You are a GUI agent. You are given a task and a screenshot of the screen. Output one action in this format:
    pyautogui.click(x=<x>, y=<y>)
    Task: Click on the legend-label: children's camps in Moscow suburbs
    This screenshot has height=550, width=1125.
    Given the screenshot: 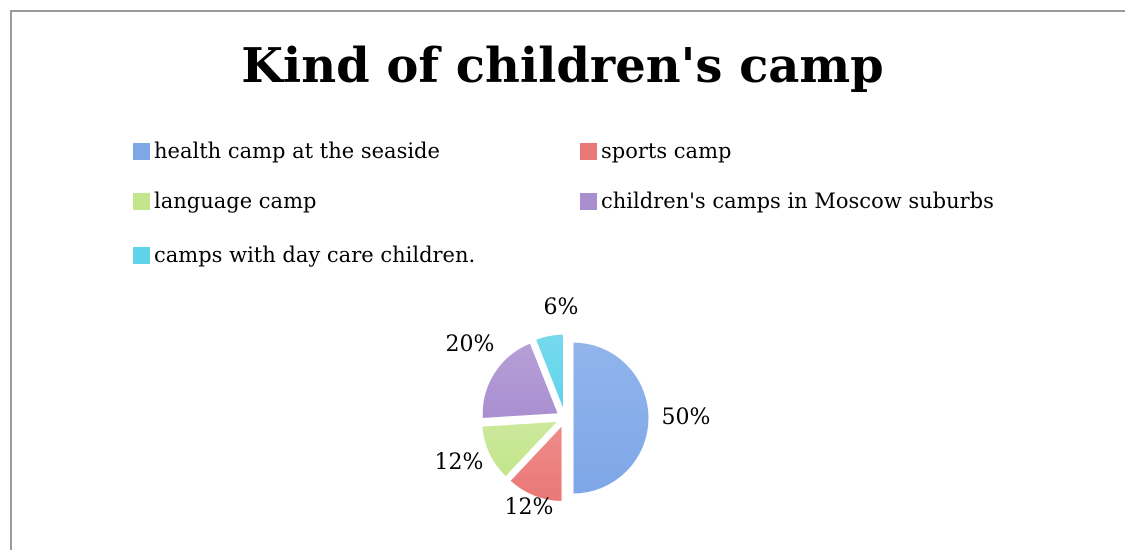 What is the action you would take?
    pyautogui.click(x=797, y=201)
    